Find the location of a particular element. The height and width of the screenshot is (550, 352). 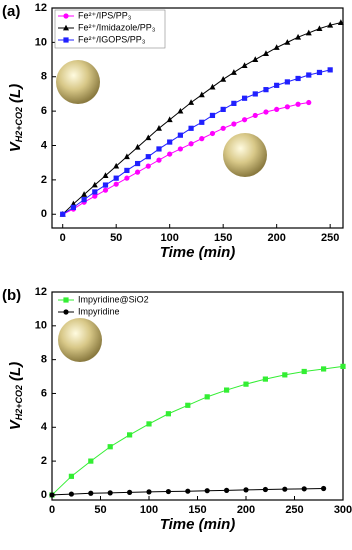

y-tick-label: 6 is located at coordinates (44, 111).